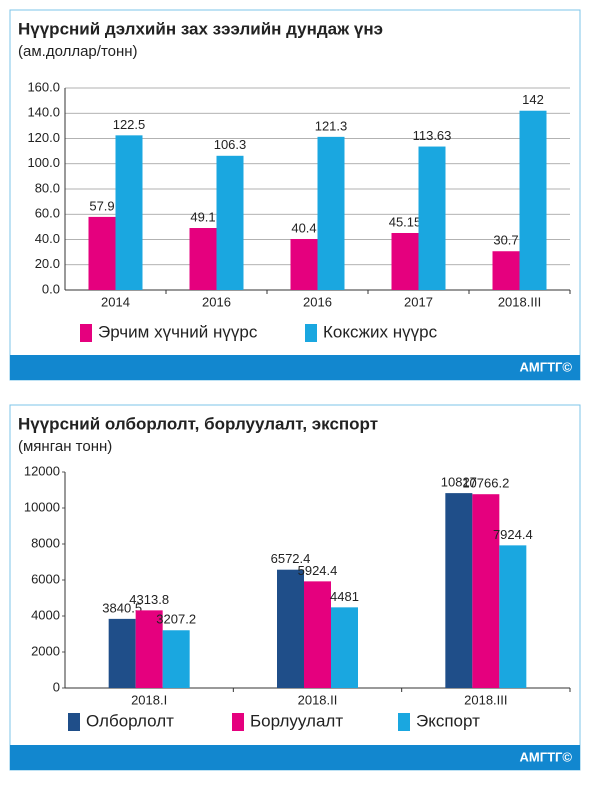 The height and width of the screenshot is (800, 590). What do you see at coordinates (115, 301) in the screenshot?
I see `x-tick-label: 2014` at bounding box center [115, 301].